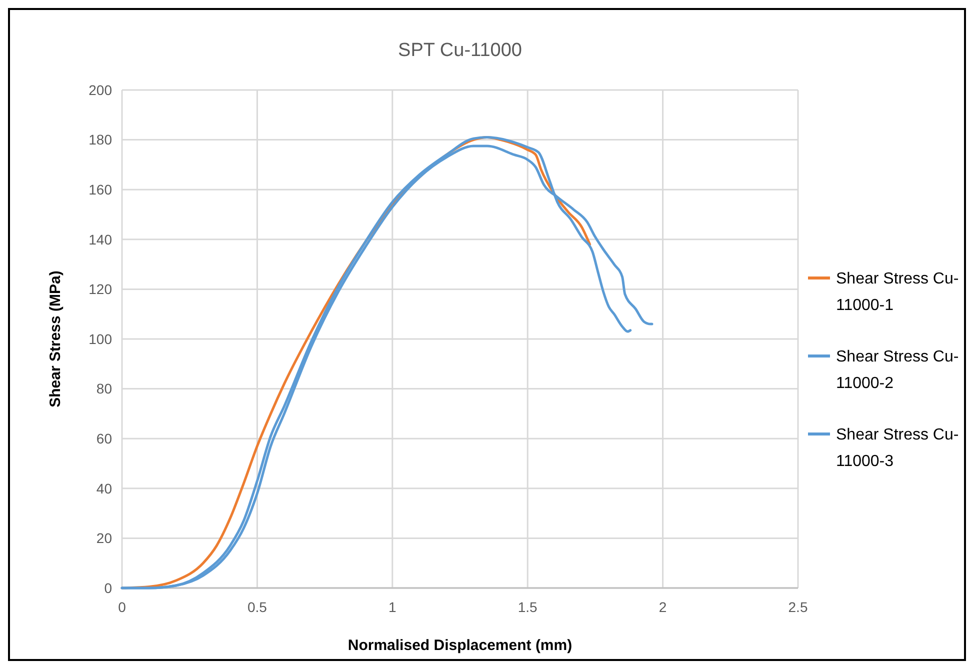  Describe the element at coordinates (100, 90) in the screenshot. I see `y-tick-label: 200` at that location.